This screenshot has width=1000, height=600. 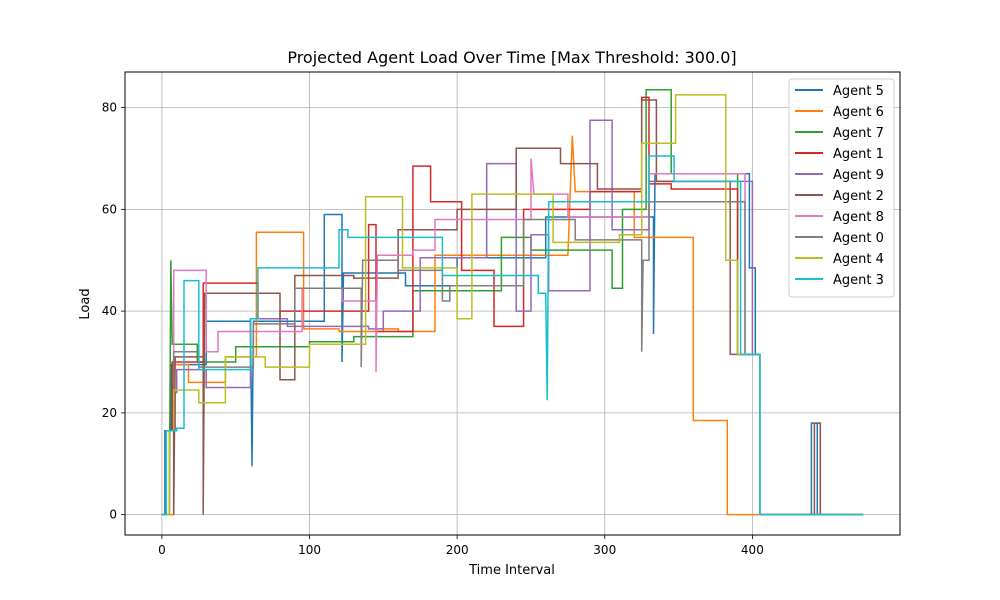 What do you see at coordinates (511, 570) in the screenshot?
I see `x-axis-label: Time Interval` at bounding box center [511, 570].